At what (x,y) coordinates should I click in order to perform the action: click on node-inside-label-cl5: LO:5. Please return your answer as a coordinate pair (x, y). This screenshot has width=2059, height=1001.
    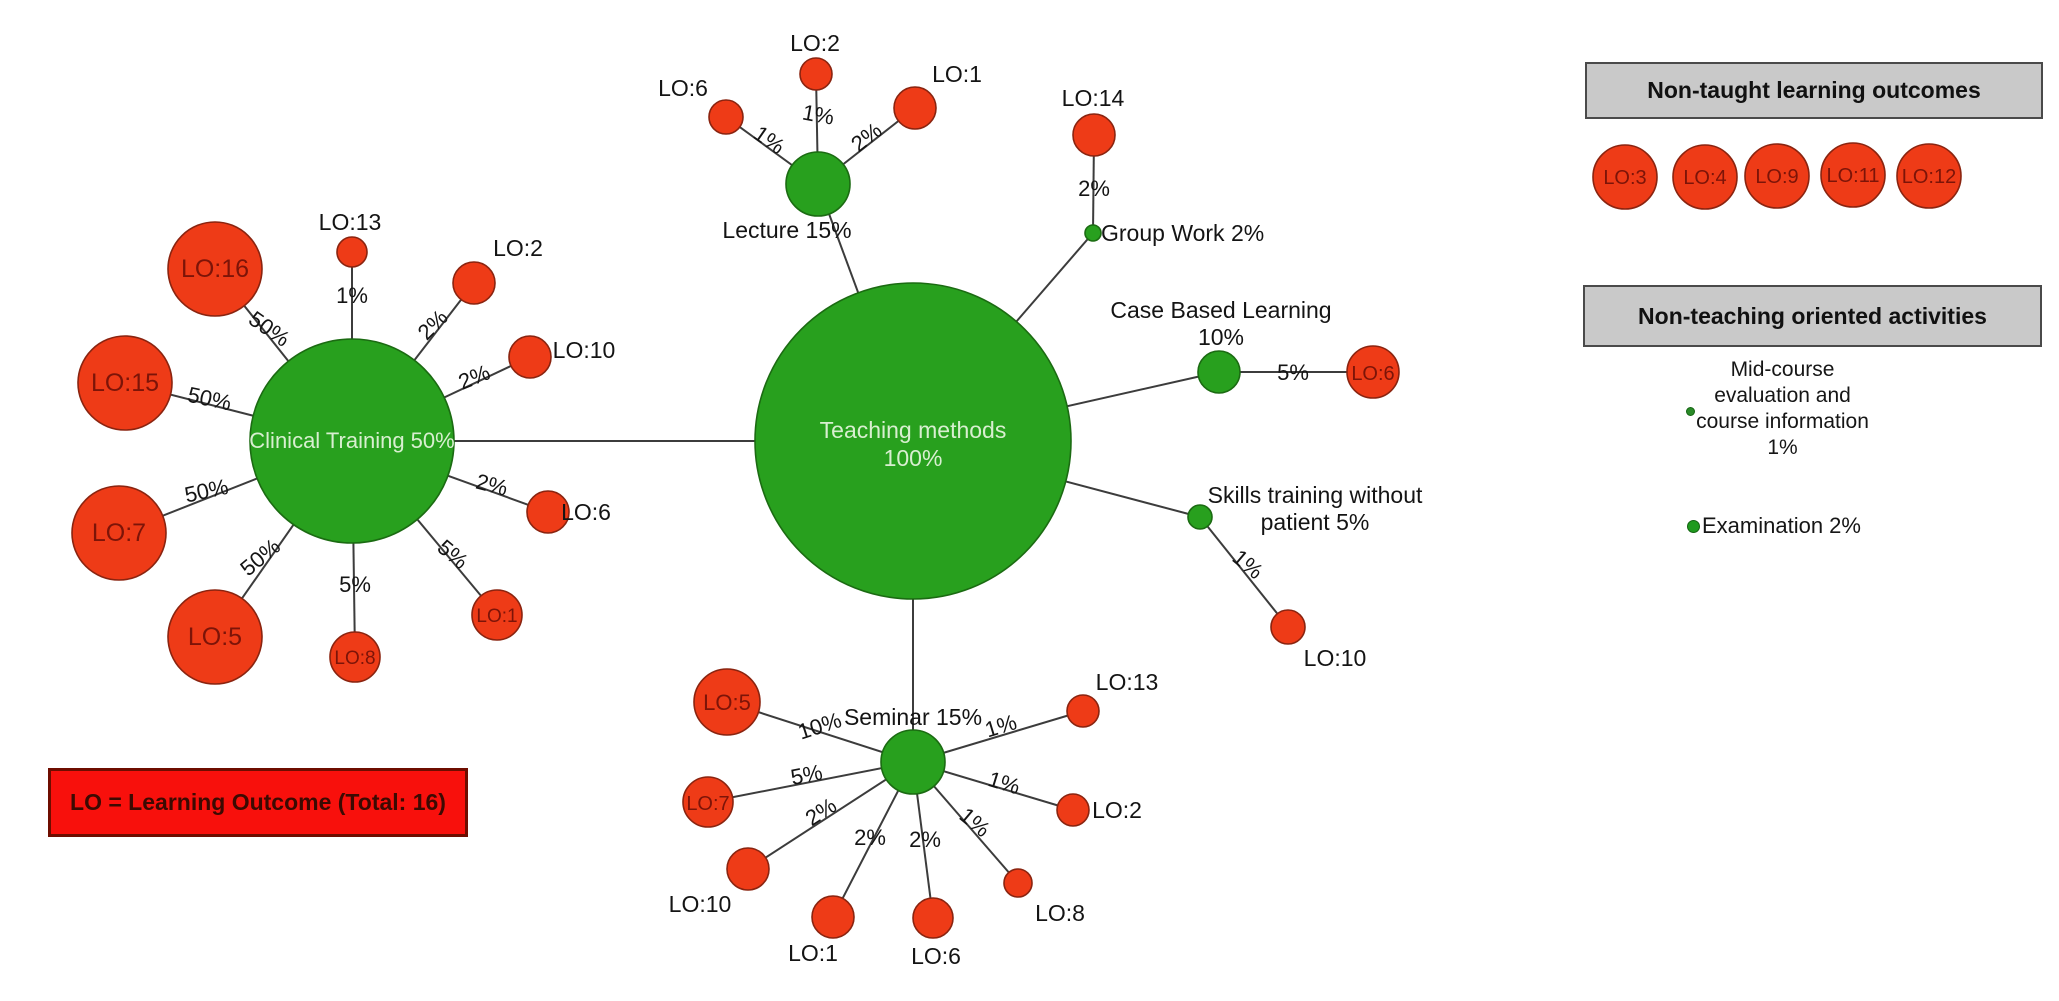
    Looking at the image, I should click on (215, 637).